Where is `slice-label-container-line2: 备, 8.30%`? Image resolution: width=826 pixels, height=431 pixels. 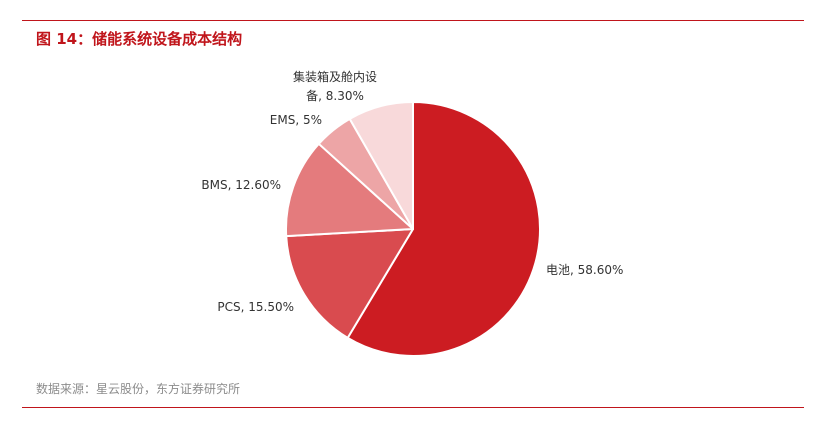
slice-label-container-line2: 备, 8.30% is located at coordinates (335, 96).